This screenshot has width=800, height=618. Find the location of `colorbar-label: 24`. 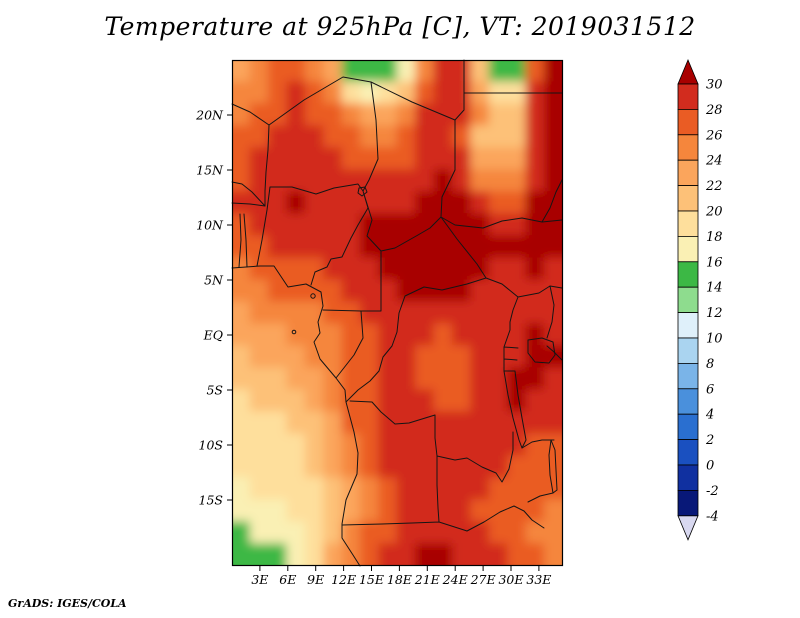

colorbar-label: 24 is located at coordinates (714, 161).